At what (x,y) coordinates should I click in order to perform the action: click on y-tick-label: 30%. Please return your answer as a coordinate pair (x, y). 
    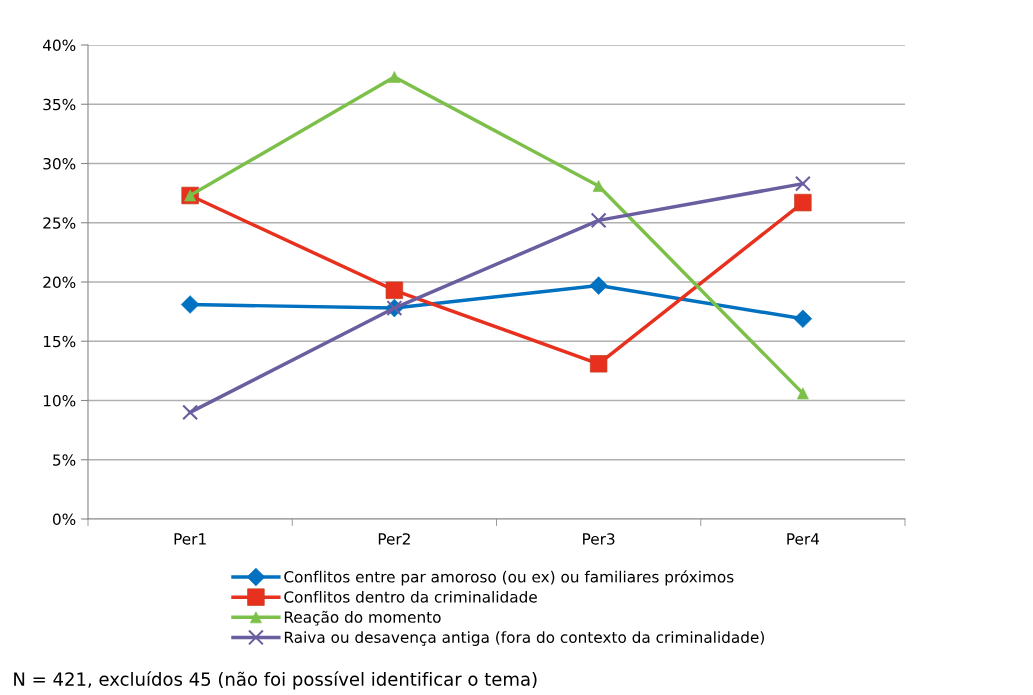
    Looking at the image, I should click on (59, 163).